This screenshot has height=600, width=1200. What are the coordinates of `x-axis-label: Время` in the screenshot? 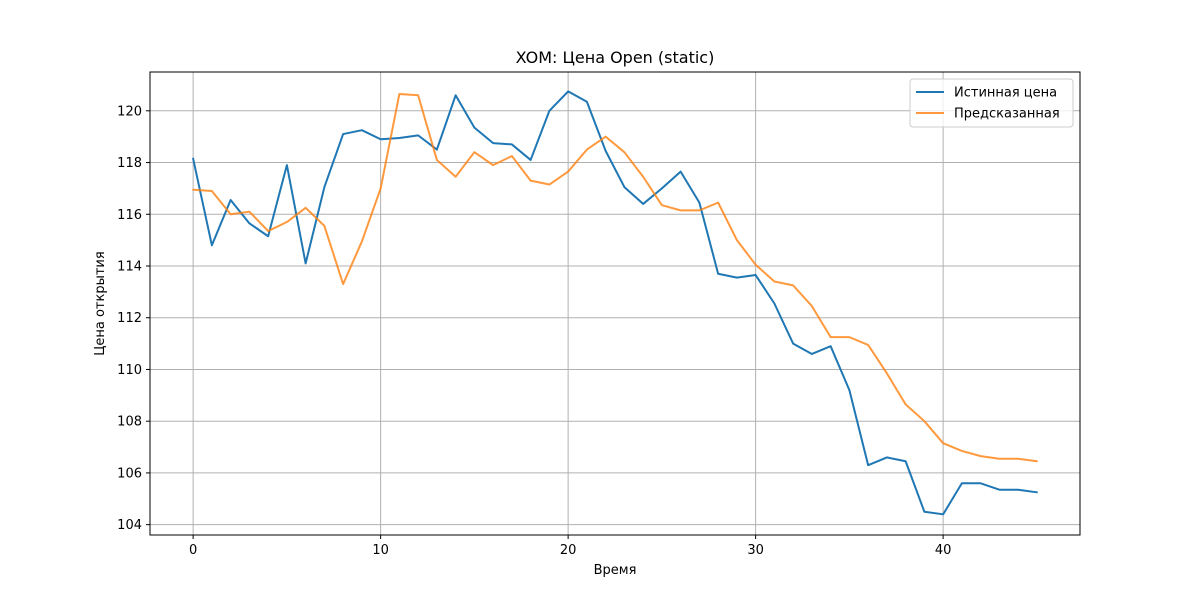 It's located at (615, 570).